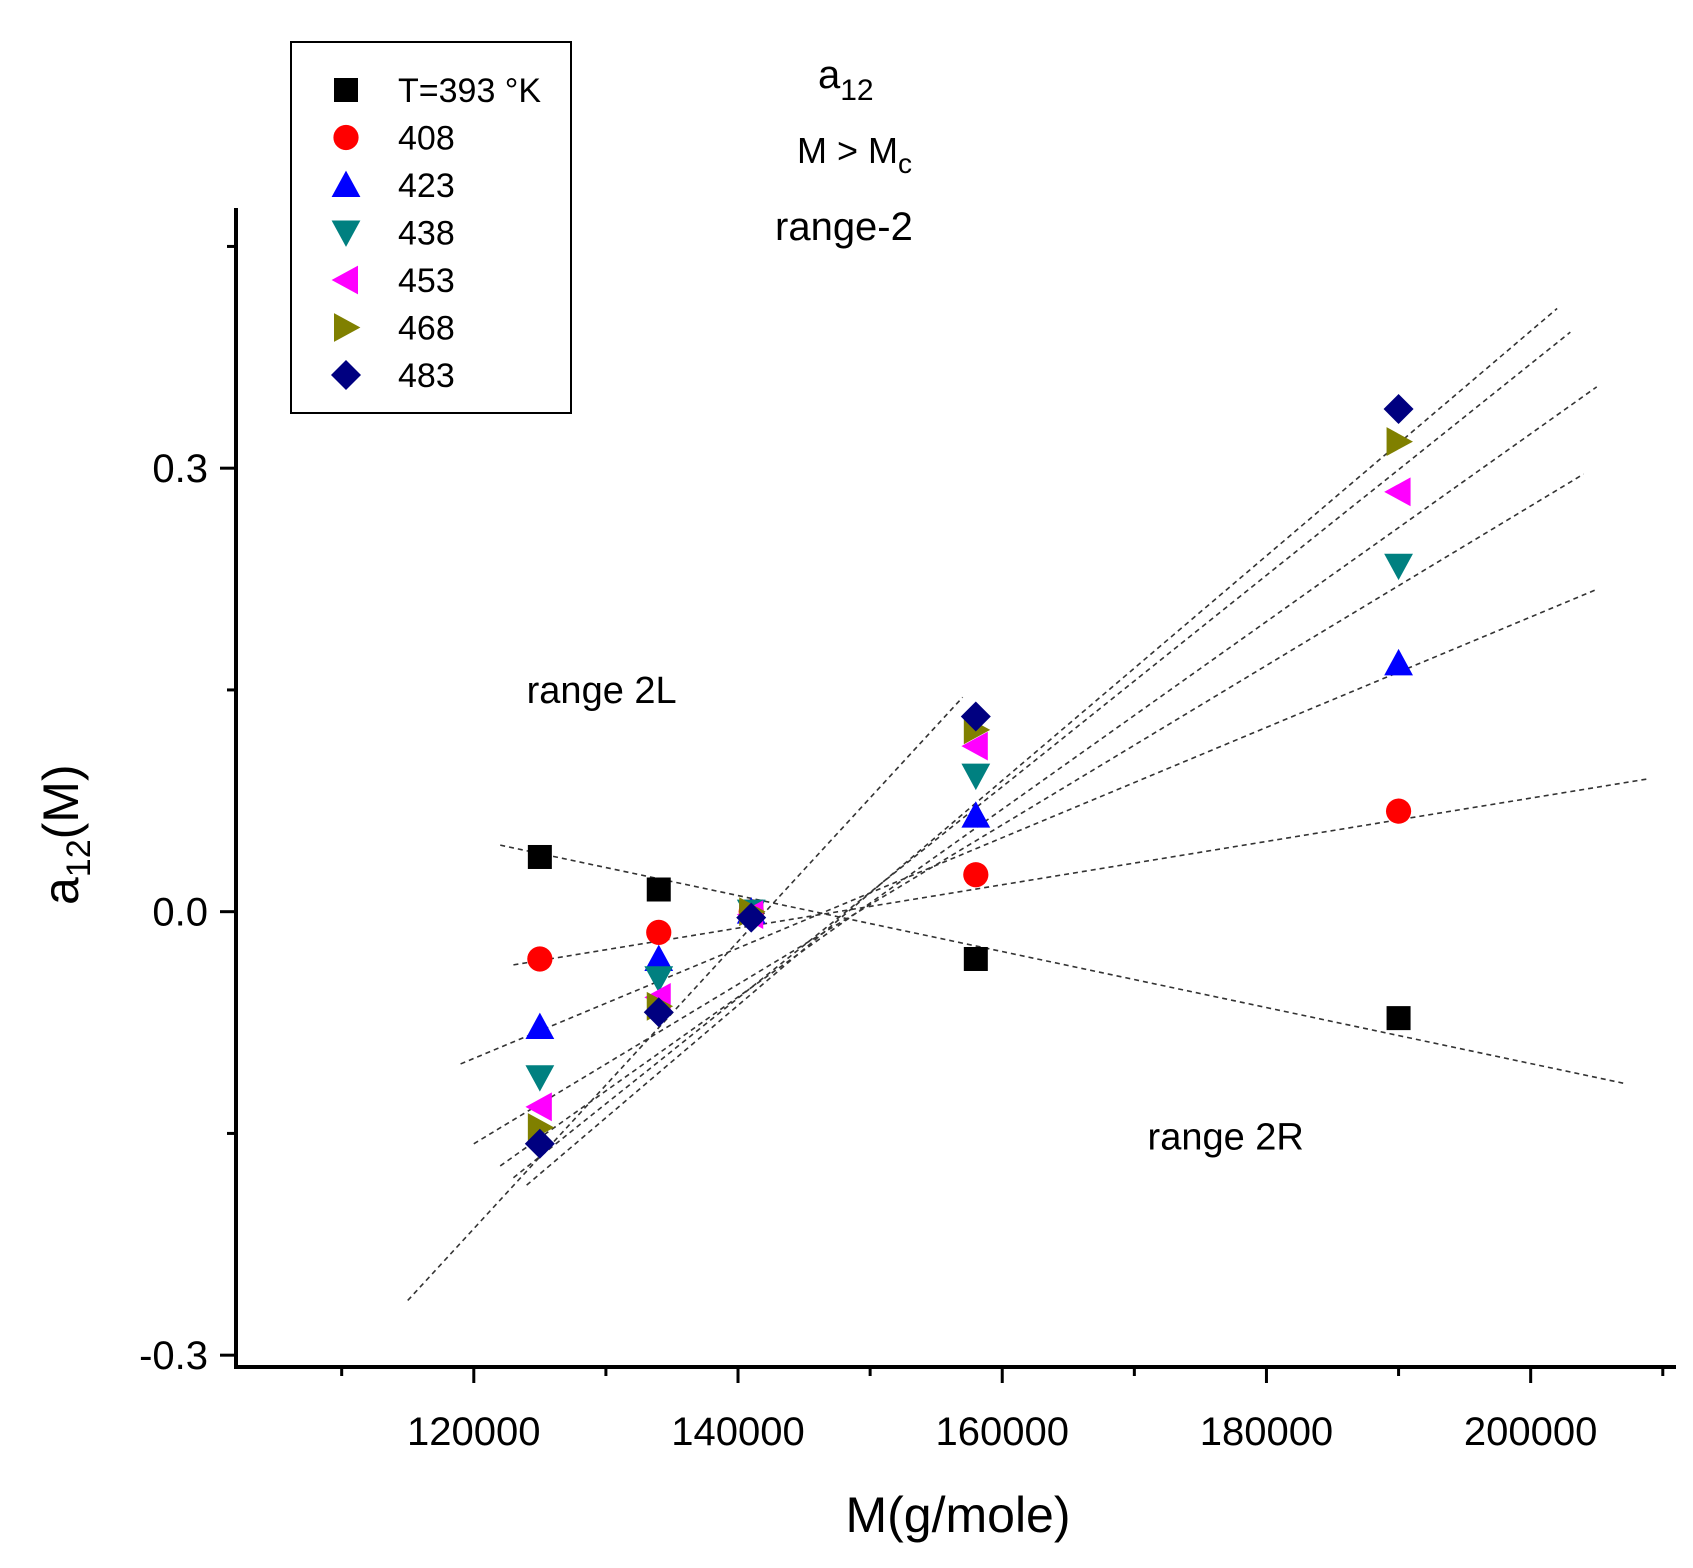  What do you see at coordinates (469, 91) in the screenshot?
I see `legend-label: T=393 °K` at bounding box center [469, 91].